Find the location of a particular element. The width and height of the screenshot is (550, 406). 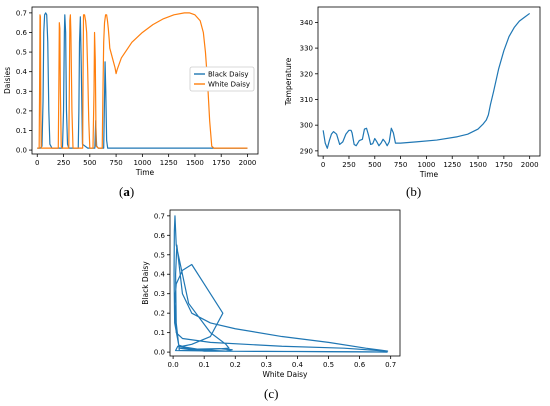

x-tick-label: 0.3 is located at coordinates (266, 365).